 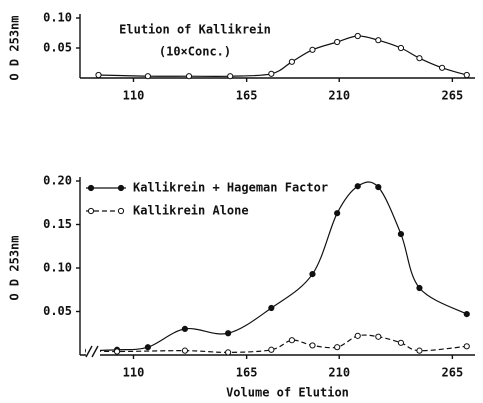 What do you see at coordinates (230, 188) in the screenshot?
I see `legend-label: Kallikrein + Hageman Factor` at bounding box center [230, 188].